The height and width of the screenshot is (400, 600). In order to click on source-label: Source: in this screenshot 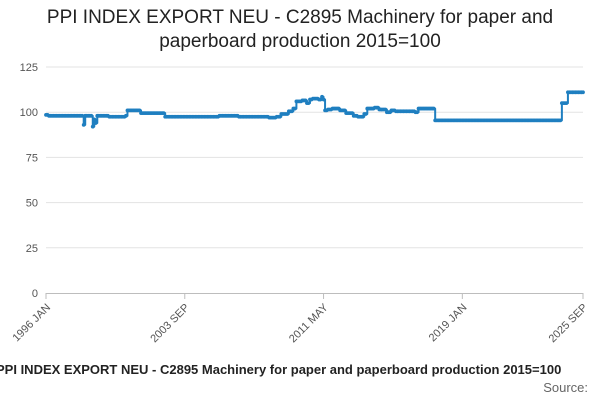, I will do `click(565, 387)`.